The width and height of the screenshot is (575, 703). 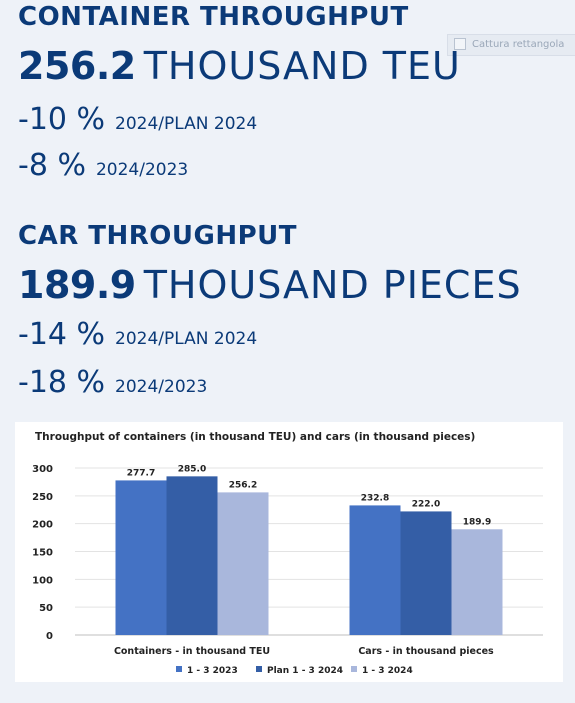 I want to click on container-delta-prev: -8 % 2024/2023, so click(x=103, y=165).